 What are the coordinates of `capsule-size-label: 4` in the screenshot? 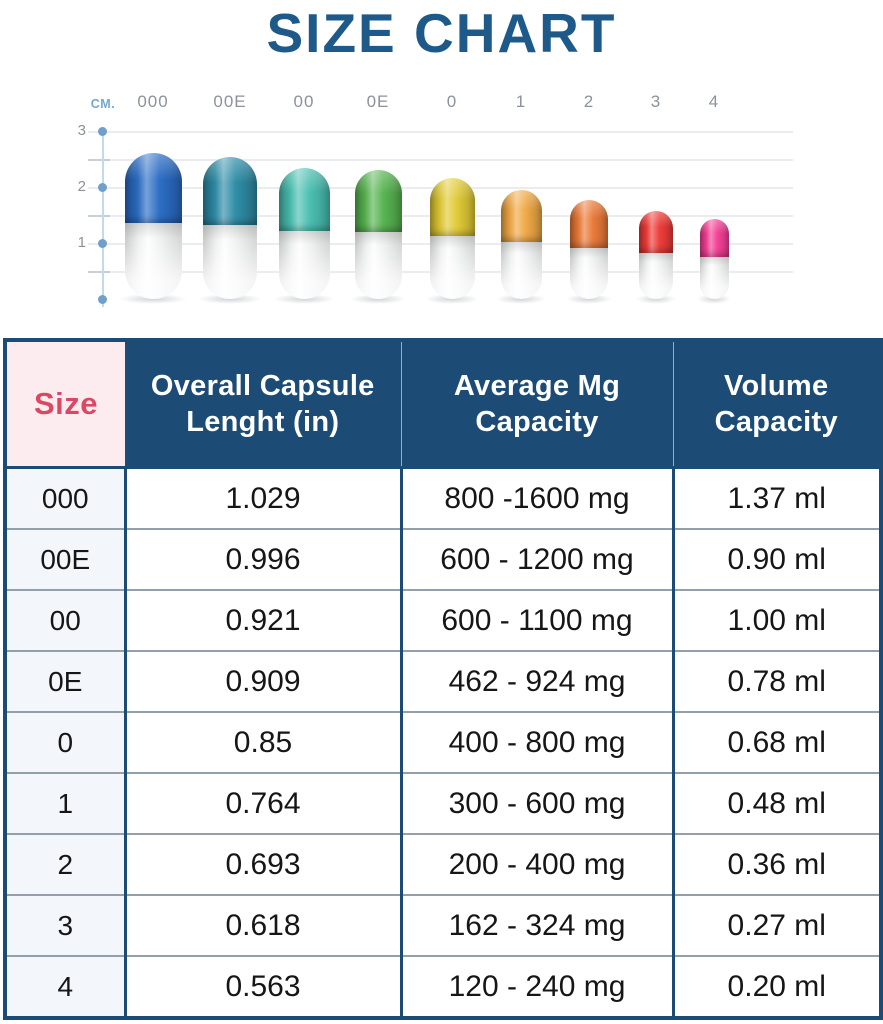 It's located at (714, 101).